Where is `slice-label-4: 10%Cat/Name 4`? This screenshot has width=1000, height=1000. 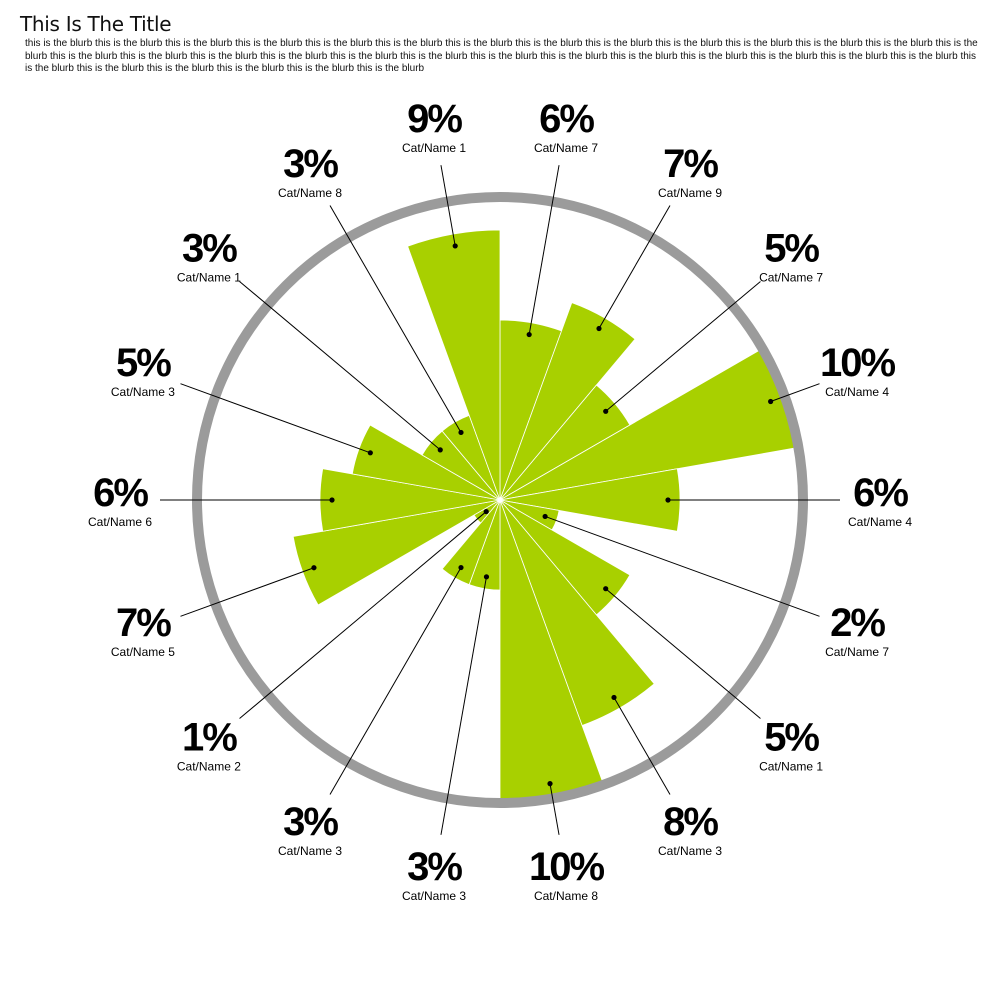
slice-label-4: 10%Cat/Name 4 is located at coordinates (858, 370).